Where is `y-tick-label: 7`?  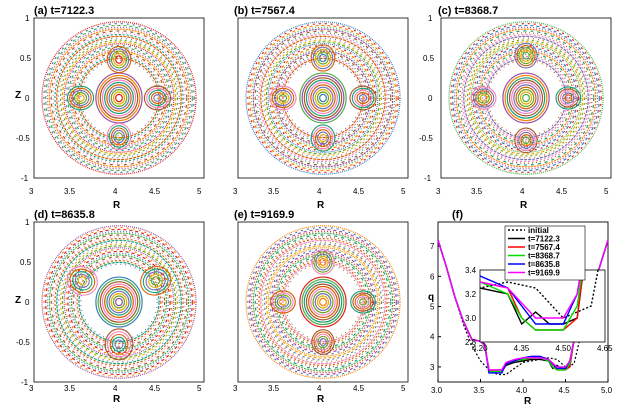 y-tick-label: 7 is located at coordinates (432, 246).